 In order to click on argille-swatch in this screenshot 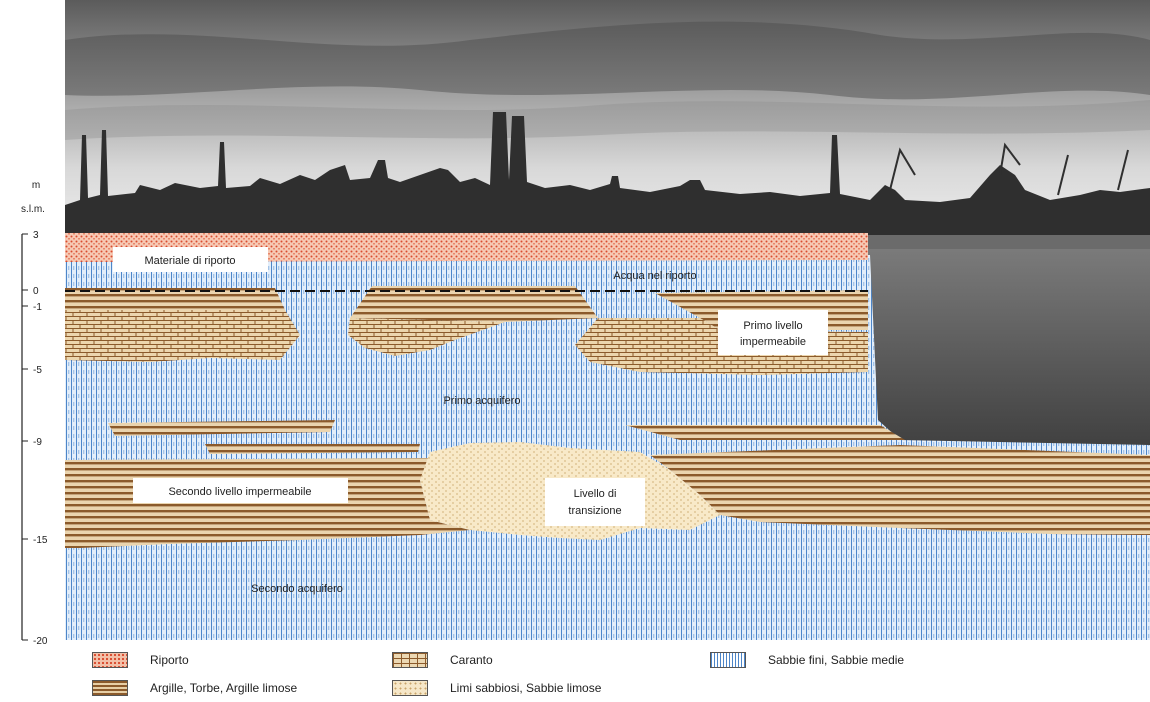, I will do `click(110, 688)`.